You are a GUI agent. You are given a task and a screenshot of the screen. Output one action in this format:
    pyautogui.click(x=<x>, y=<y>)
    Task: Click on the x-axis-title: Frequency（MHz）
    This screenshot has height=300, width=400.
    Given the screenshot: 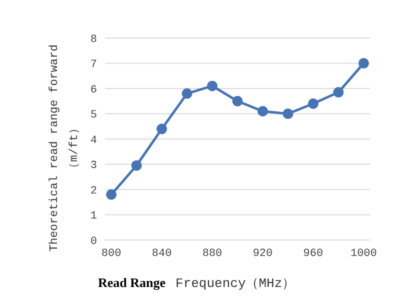 What is the action you would take?
    pyautogui.click(x=236, y=283)
    